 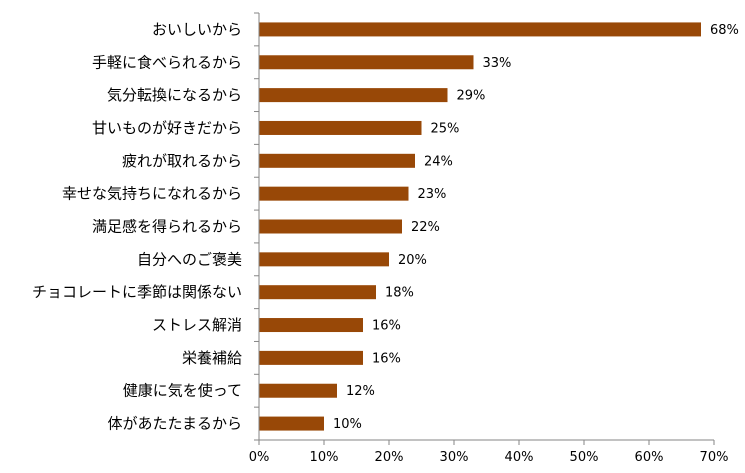 What do you see at coordinates (438, 161) in the screenshot?
I see `value-label: 24%` at bounding box center [438, 161].